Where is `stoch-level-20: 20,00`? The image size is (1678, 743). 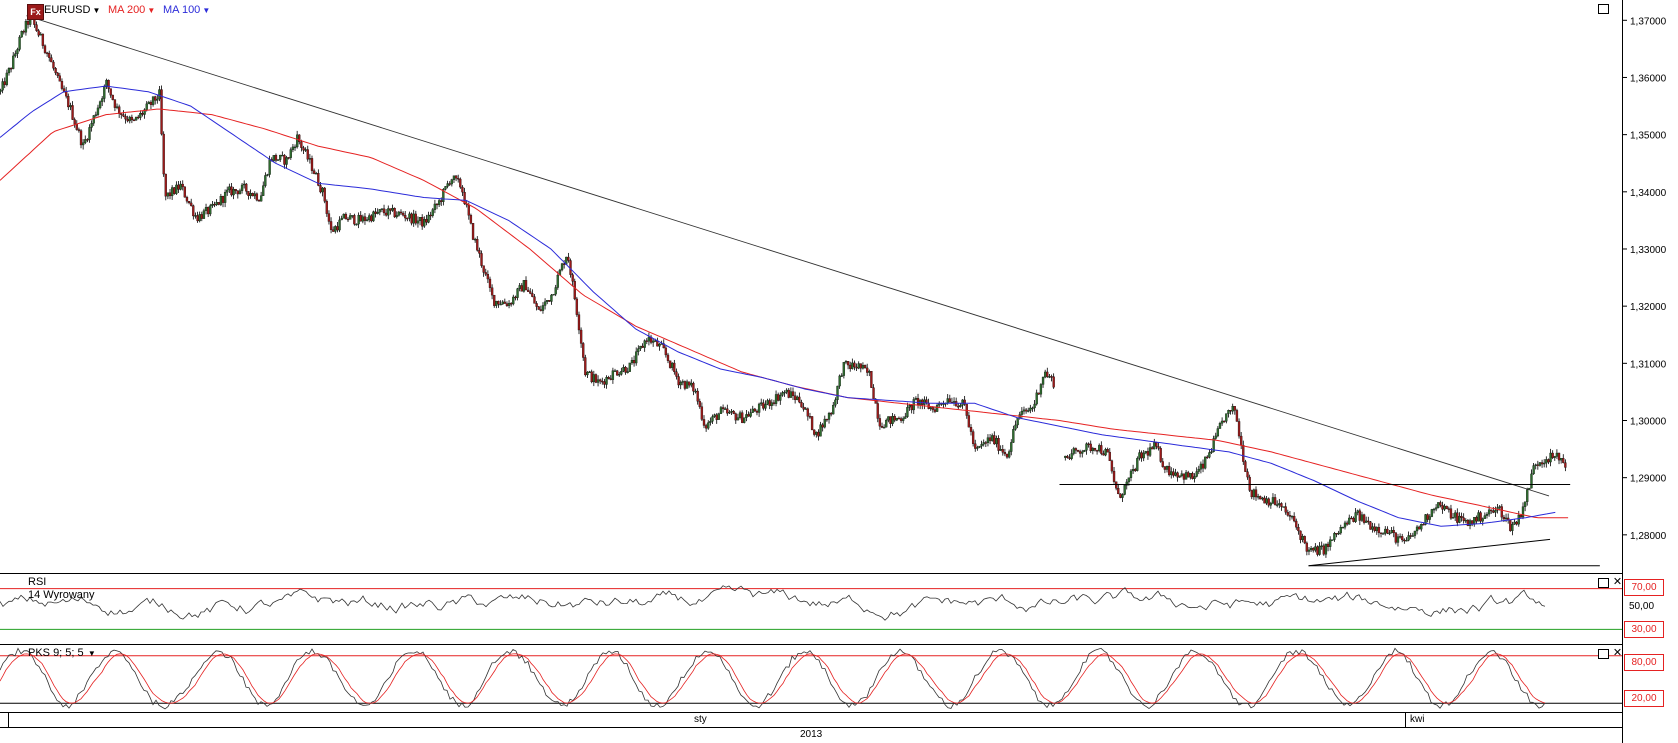 stoch-level-20: 20,00 is located at coordinates (1644, 698).